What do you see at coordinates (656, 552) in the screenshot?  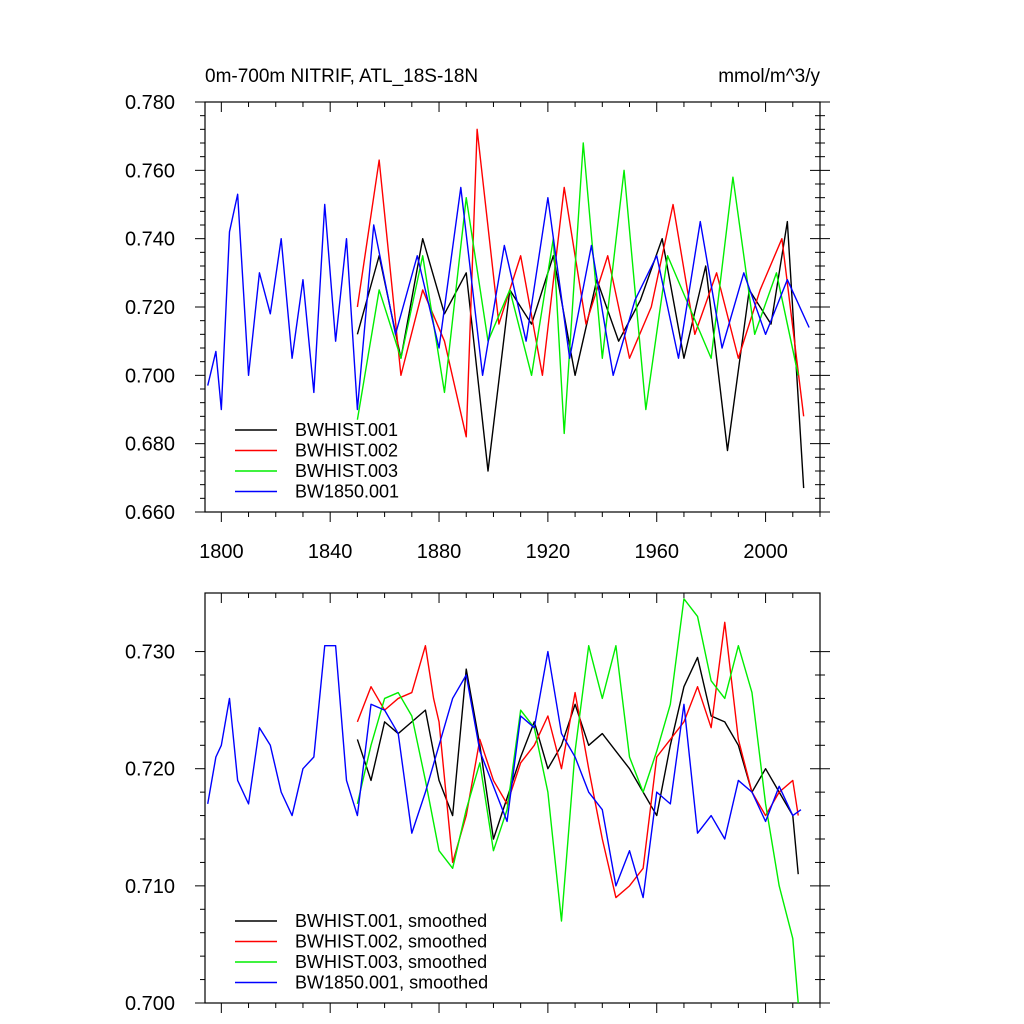 I see `x-tick-label: 1960` at bounding box center [656, 552].